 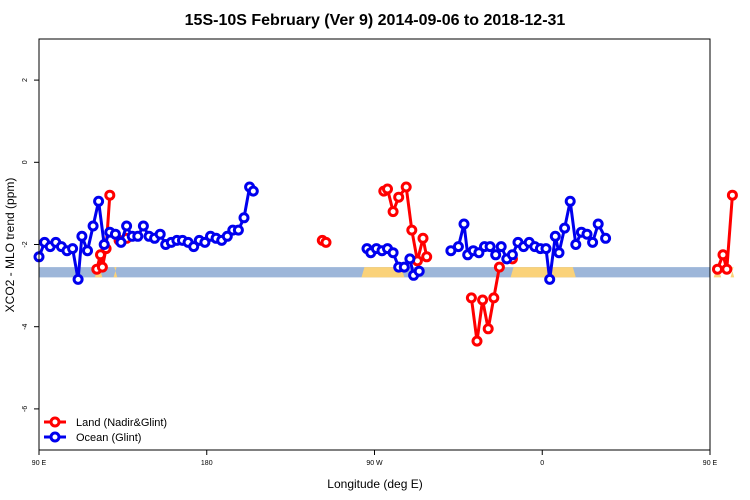 What do you see at coordinates (374, 463) in the screenshot?
I see `x-tick-label: 90 W` at bounding box center [374, 463].